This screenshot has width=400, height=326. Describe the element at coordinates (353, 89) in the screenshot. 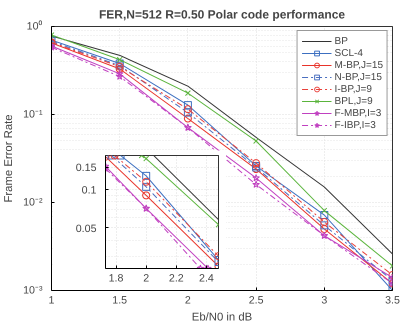

I see `legend-label: I-BP,J=9` at that location.